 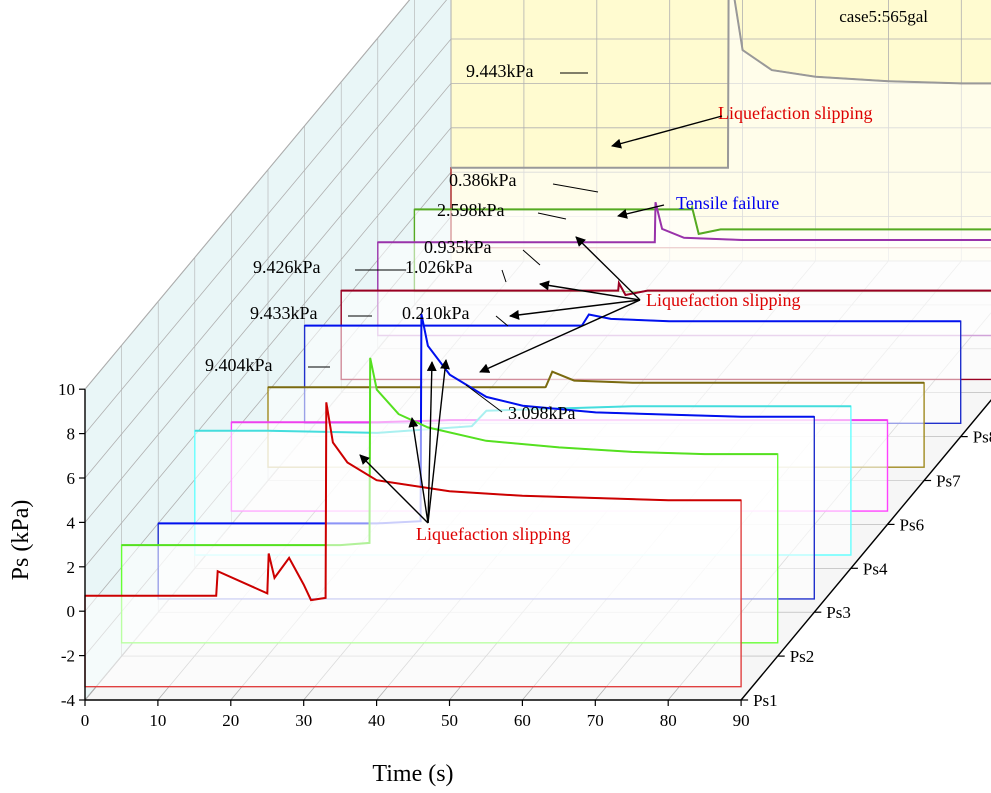 I want to click on y-tick-label: 0, so click(x=71, y=611).